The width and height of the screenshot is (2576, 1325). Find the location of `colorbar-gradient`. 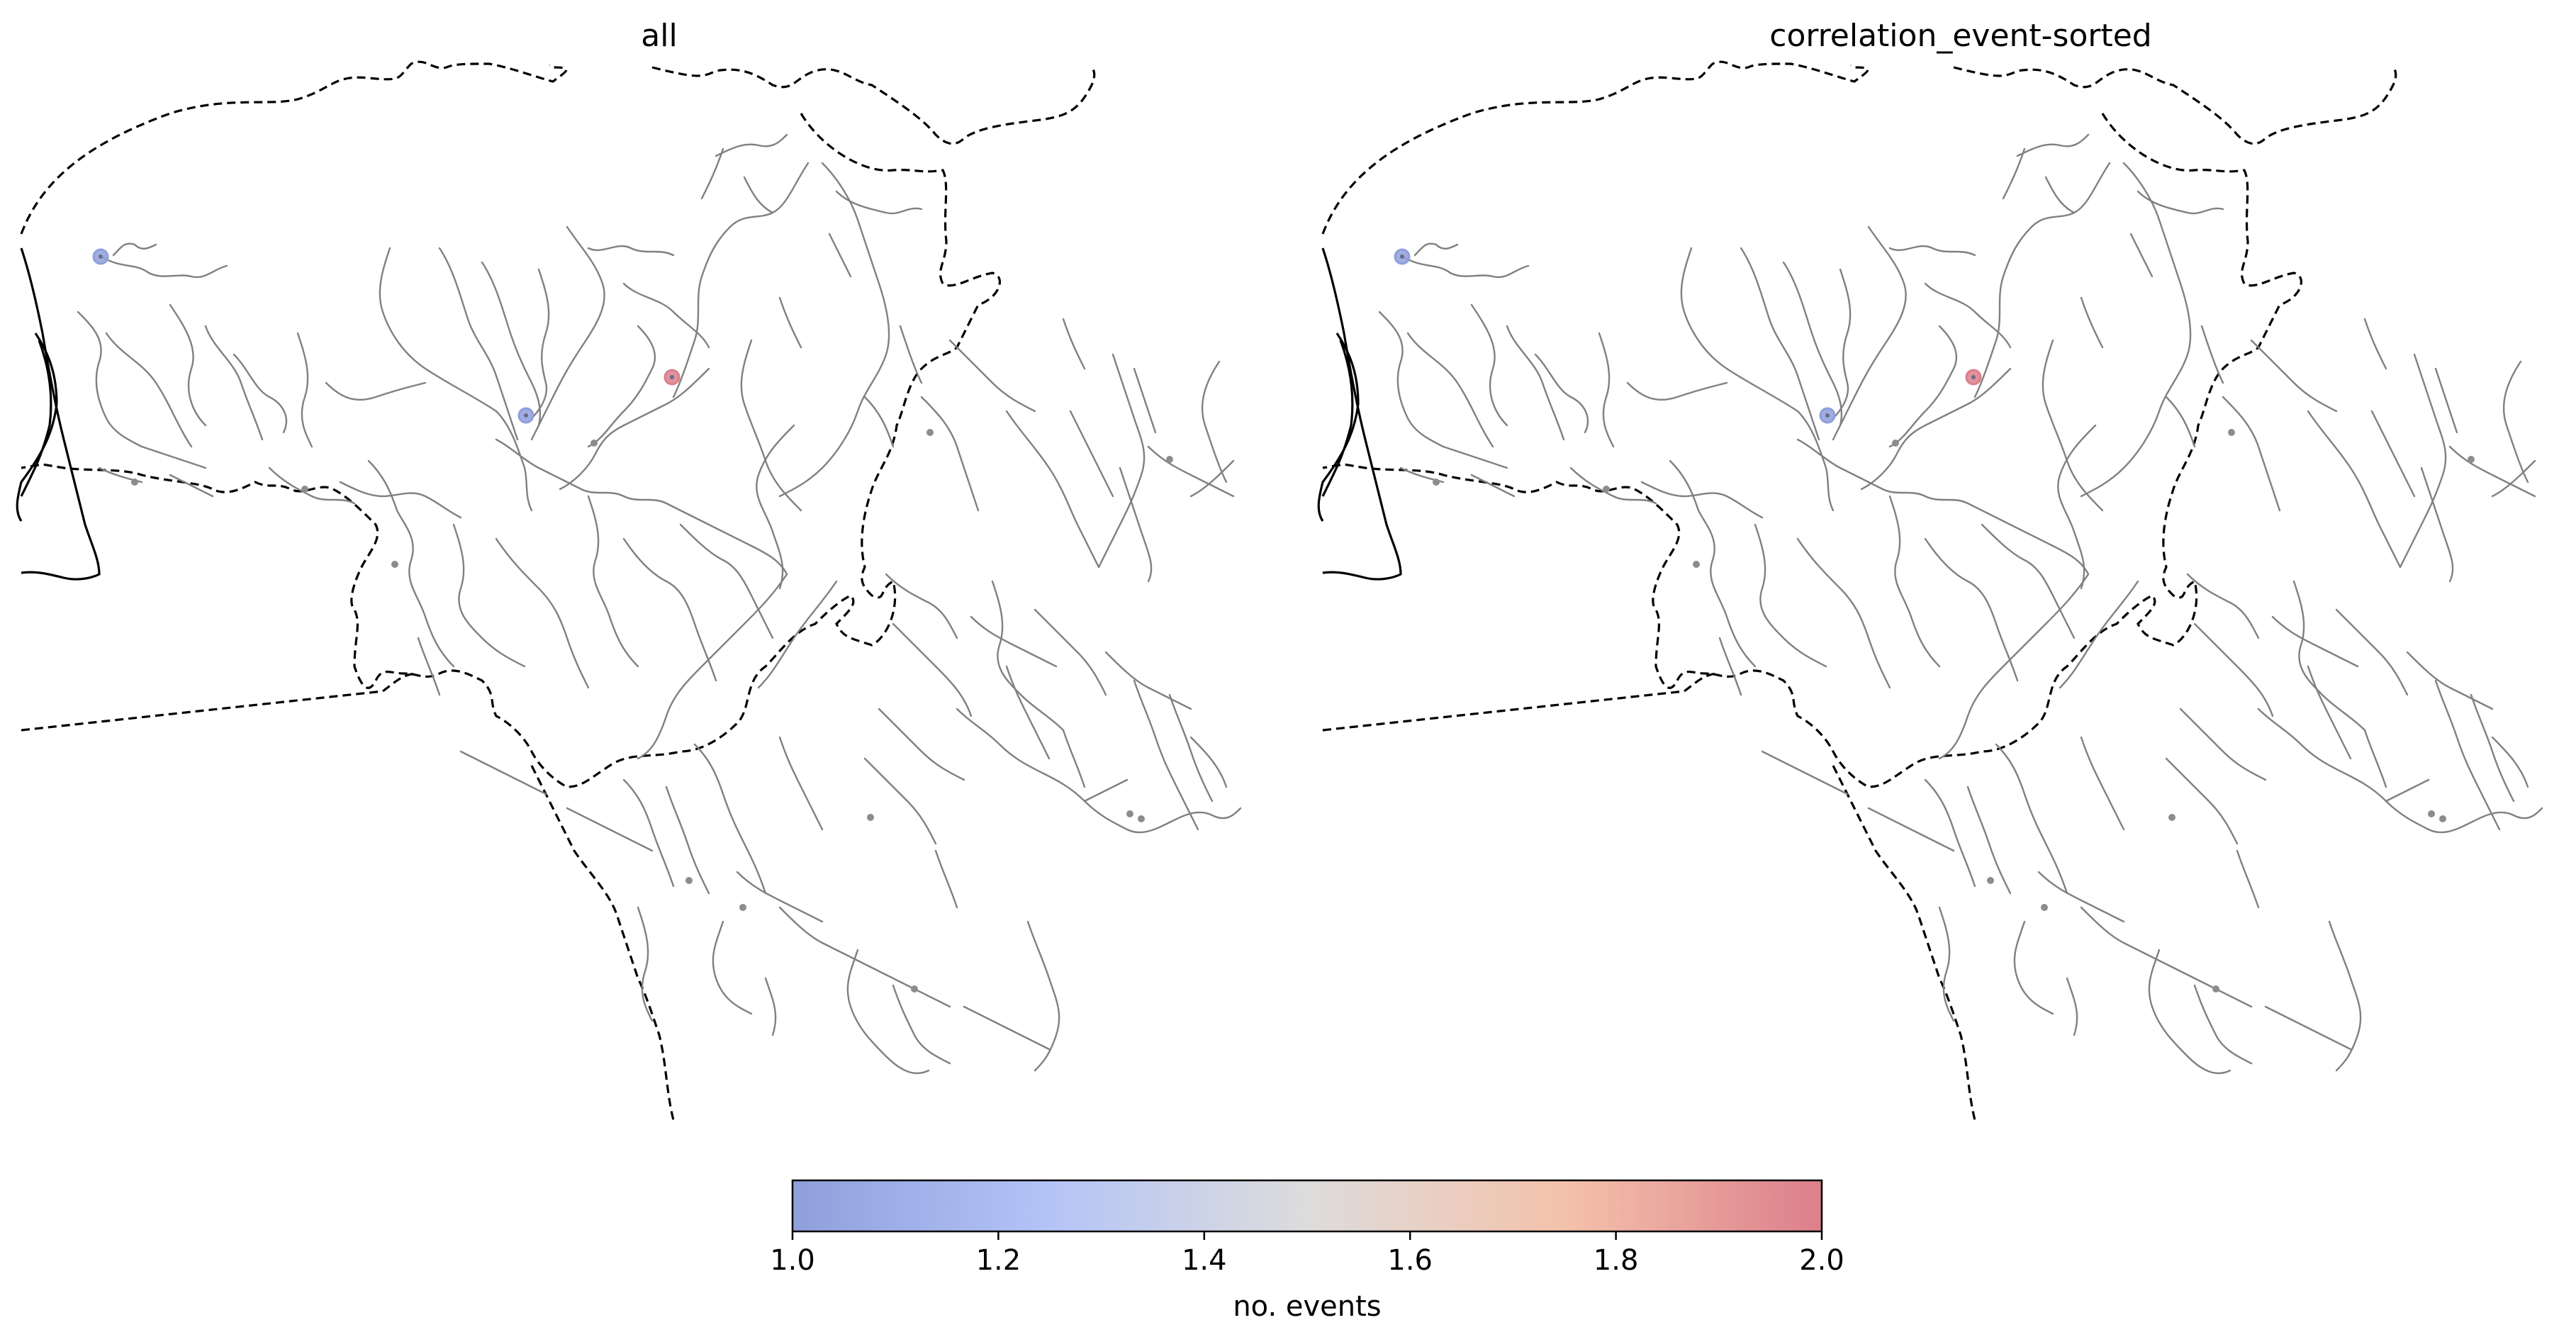

colorbar-gradient is located at coordinates (1307, 1206).